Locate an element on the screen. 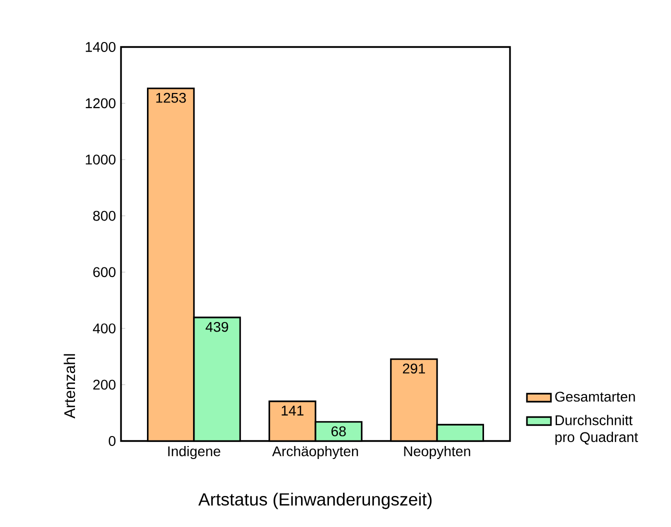  data-label: 141 is located at coordinates (293, 411).